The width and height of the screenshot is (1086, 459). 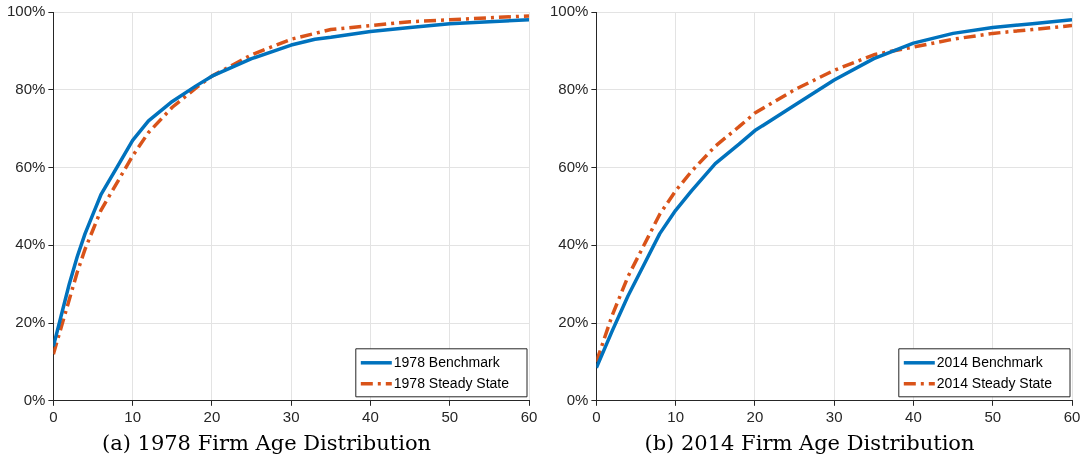 I want to click on legend-label: 1978 Steady State, so click(x=451, y=382).